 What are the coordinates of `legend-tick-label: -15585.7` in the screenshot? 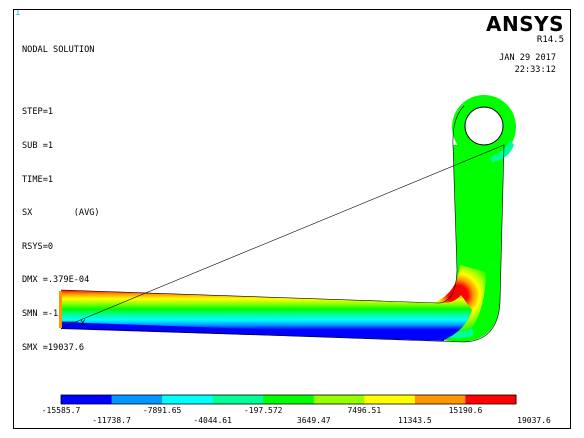 It's located at (61, 410).